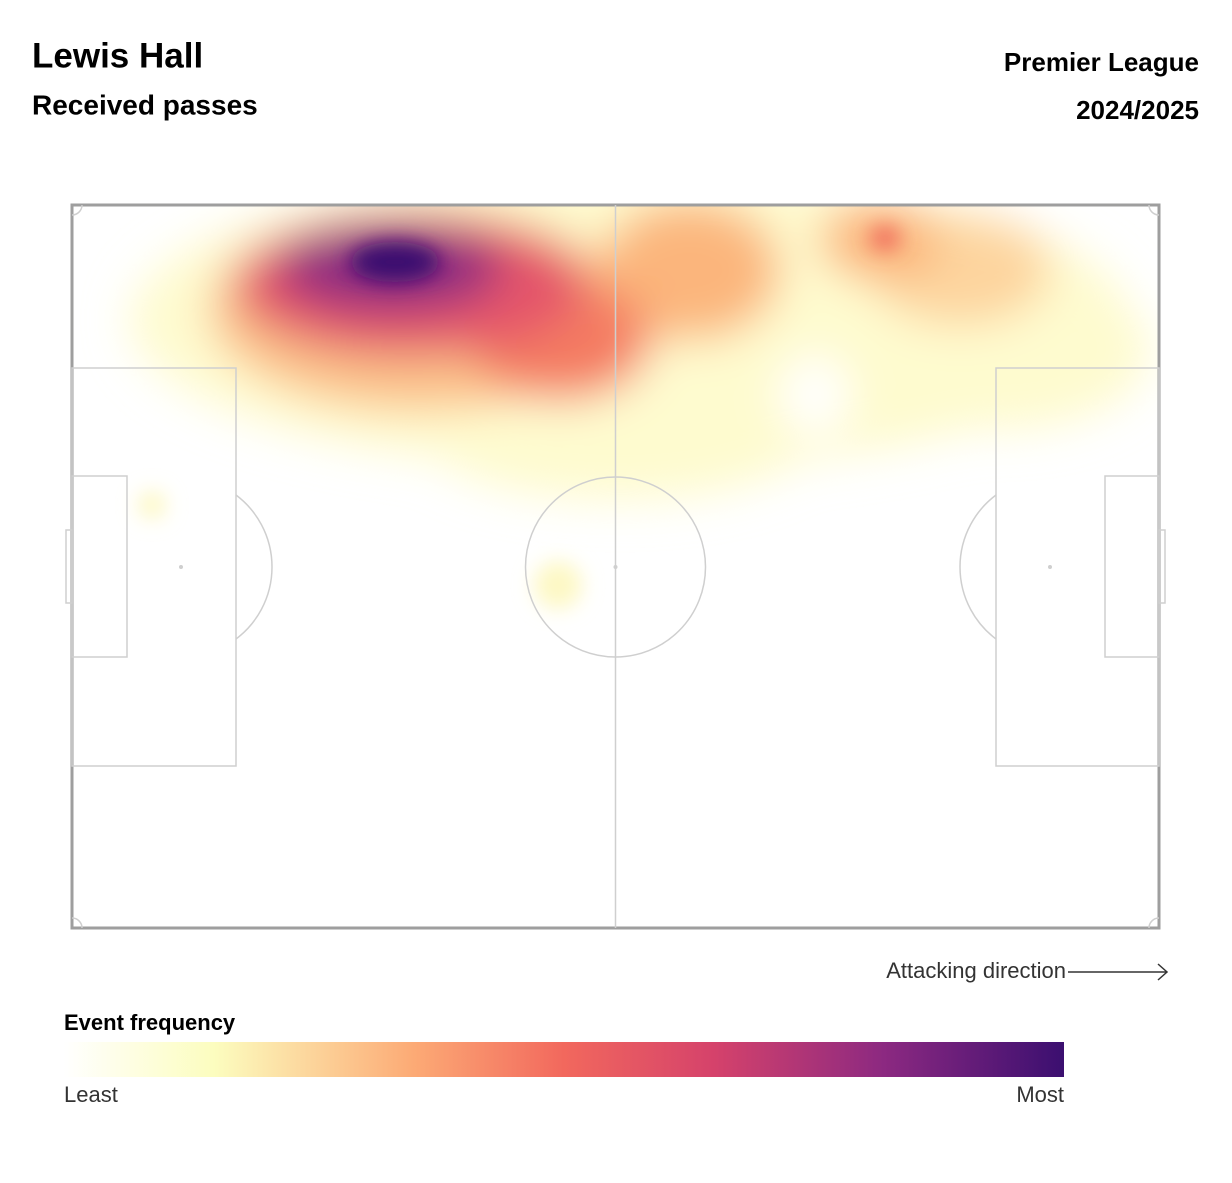  Describe the element at coordinates (1137, 110) in the screenshot. I see `season: 2024/2025` at that location.